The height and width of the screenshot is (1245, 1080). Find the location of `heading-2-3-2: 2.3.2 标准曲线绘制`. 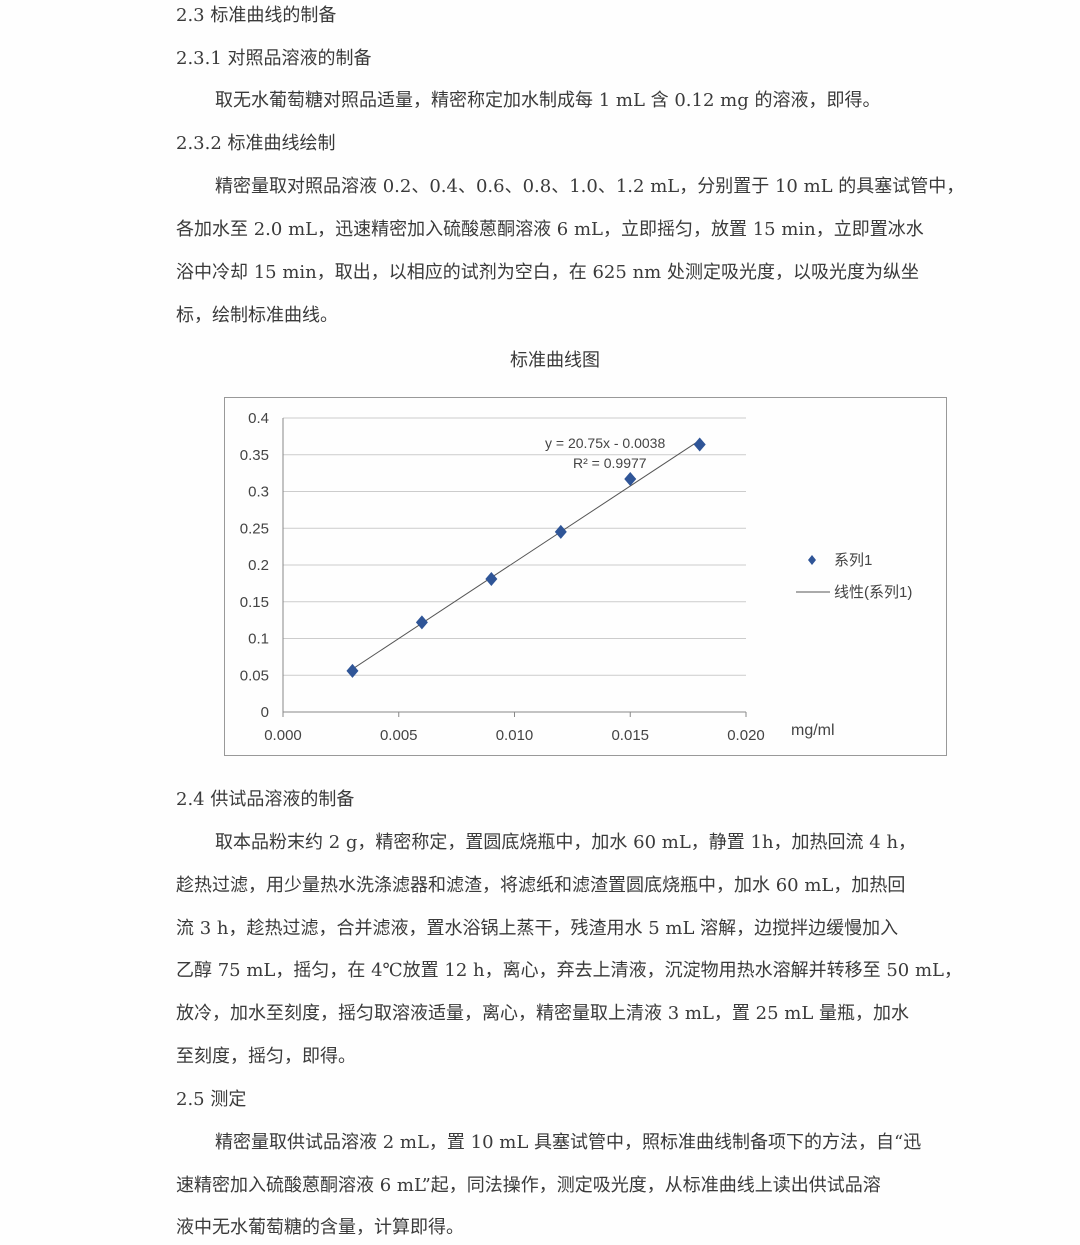

heading-2-3-2: 2.3.2 标准曲线绘制 is located at coordinates (256, 143).